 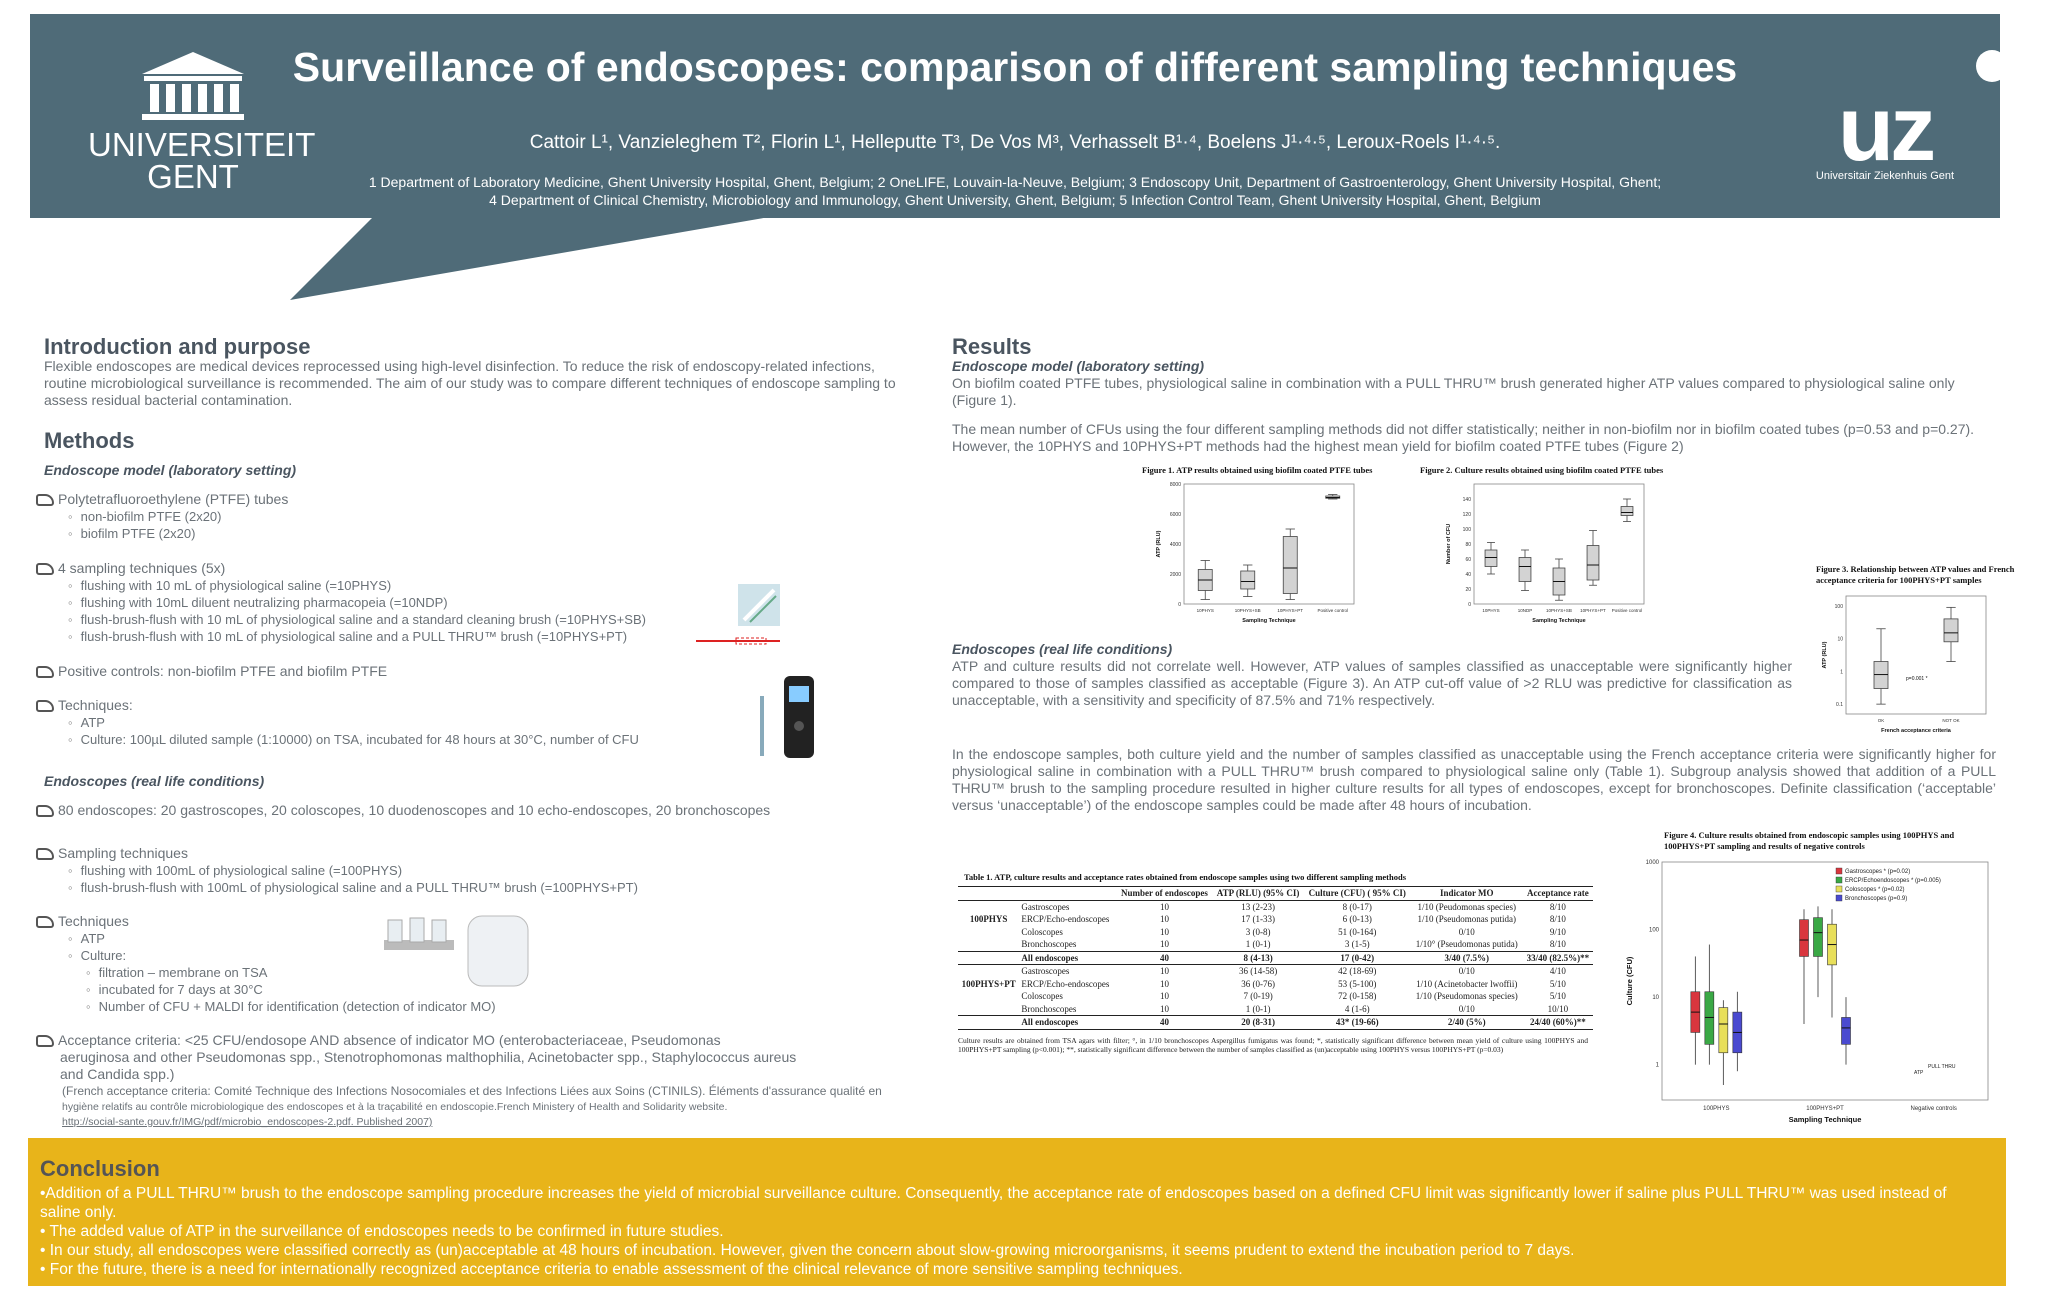 I want to click on col-header: Indicator MO, so click(x=1466, y=893).